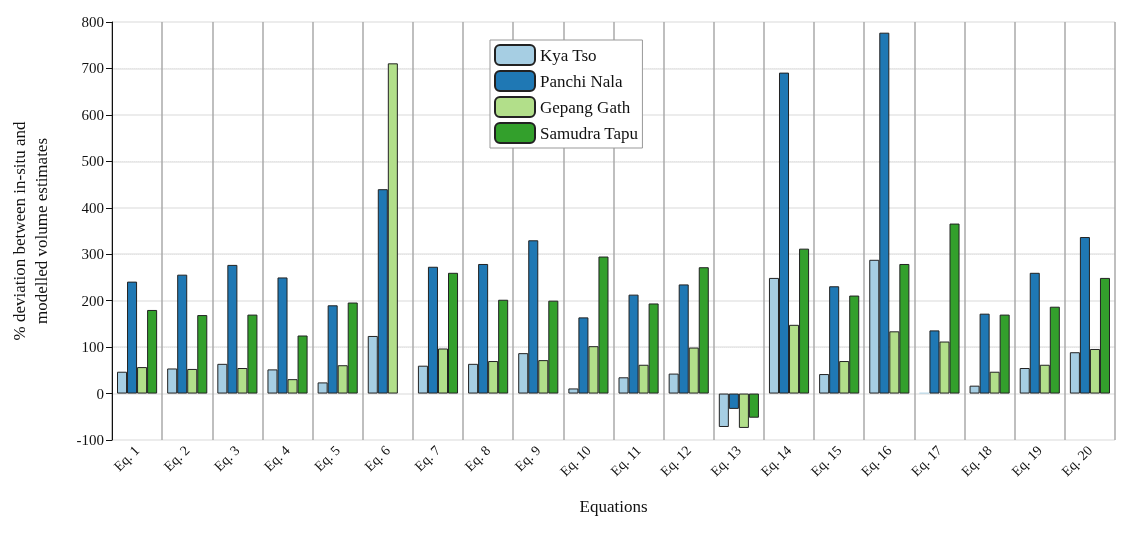 Image resolution: width=1125 pixels, height=545 pixels. What do you see at coordinates (427, 458) in the screenshot?
I see `x-tick-label: Eq. 7` at bounding box center [427, 458].